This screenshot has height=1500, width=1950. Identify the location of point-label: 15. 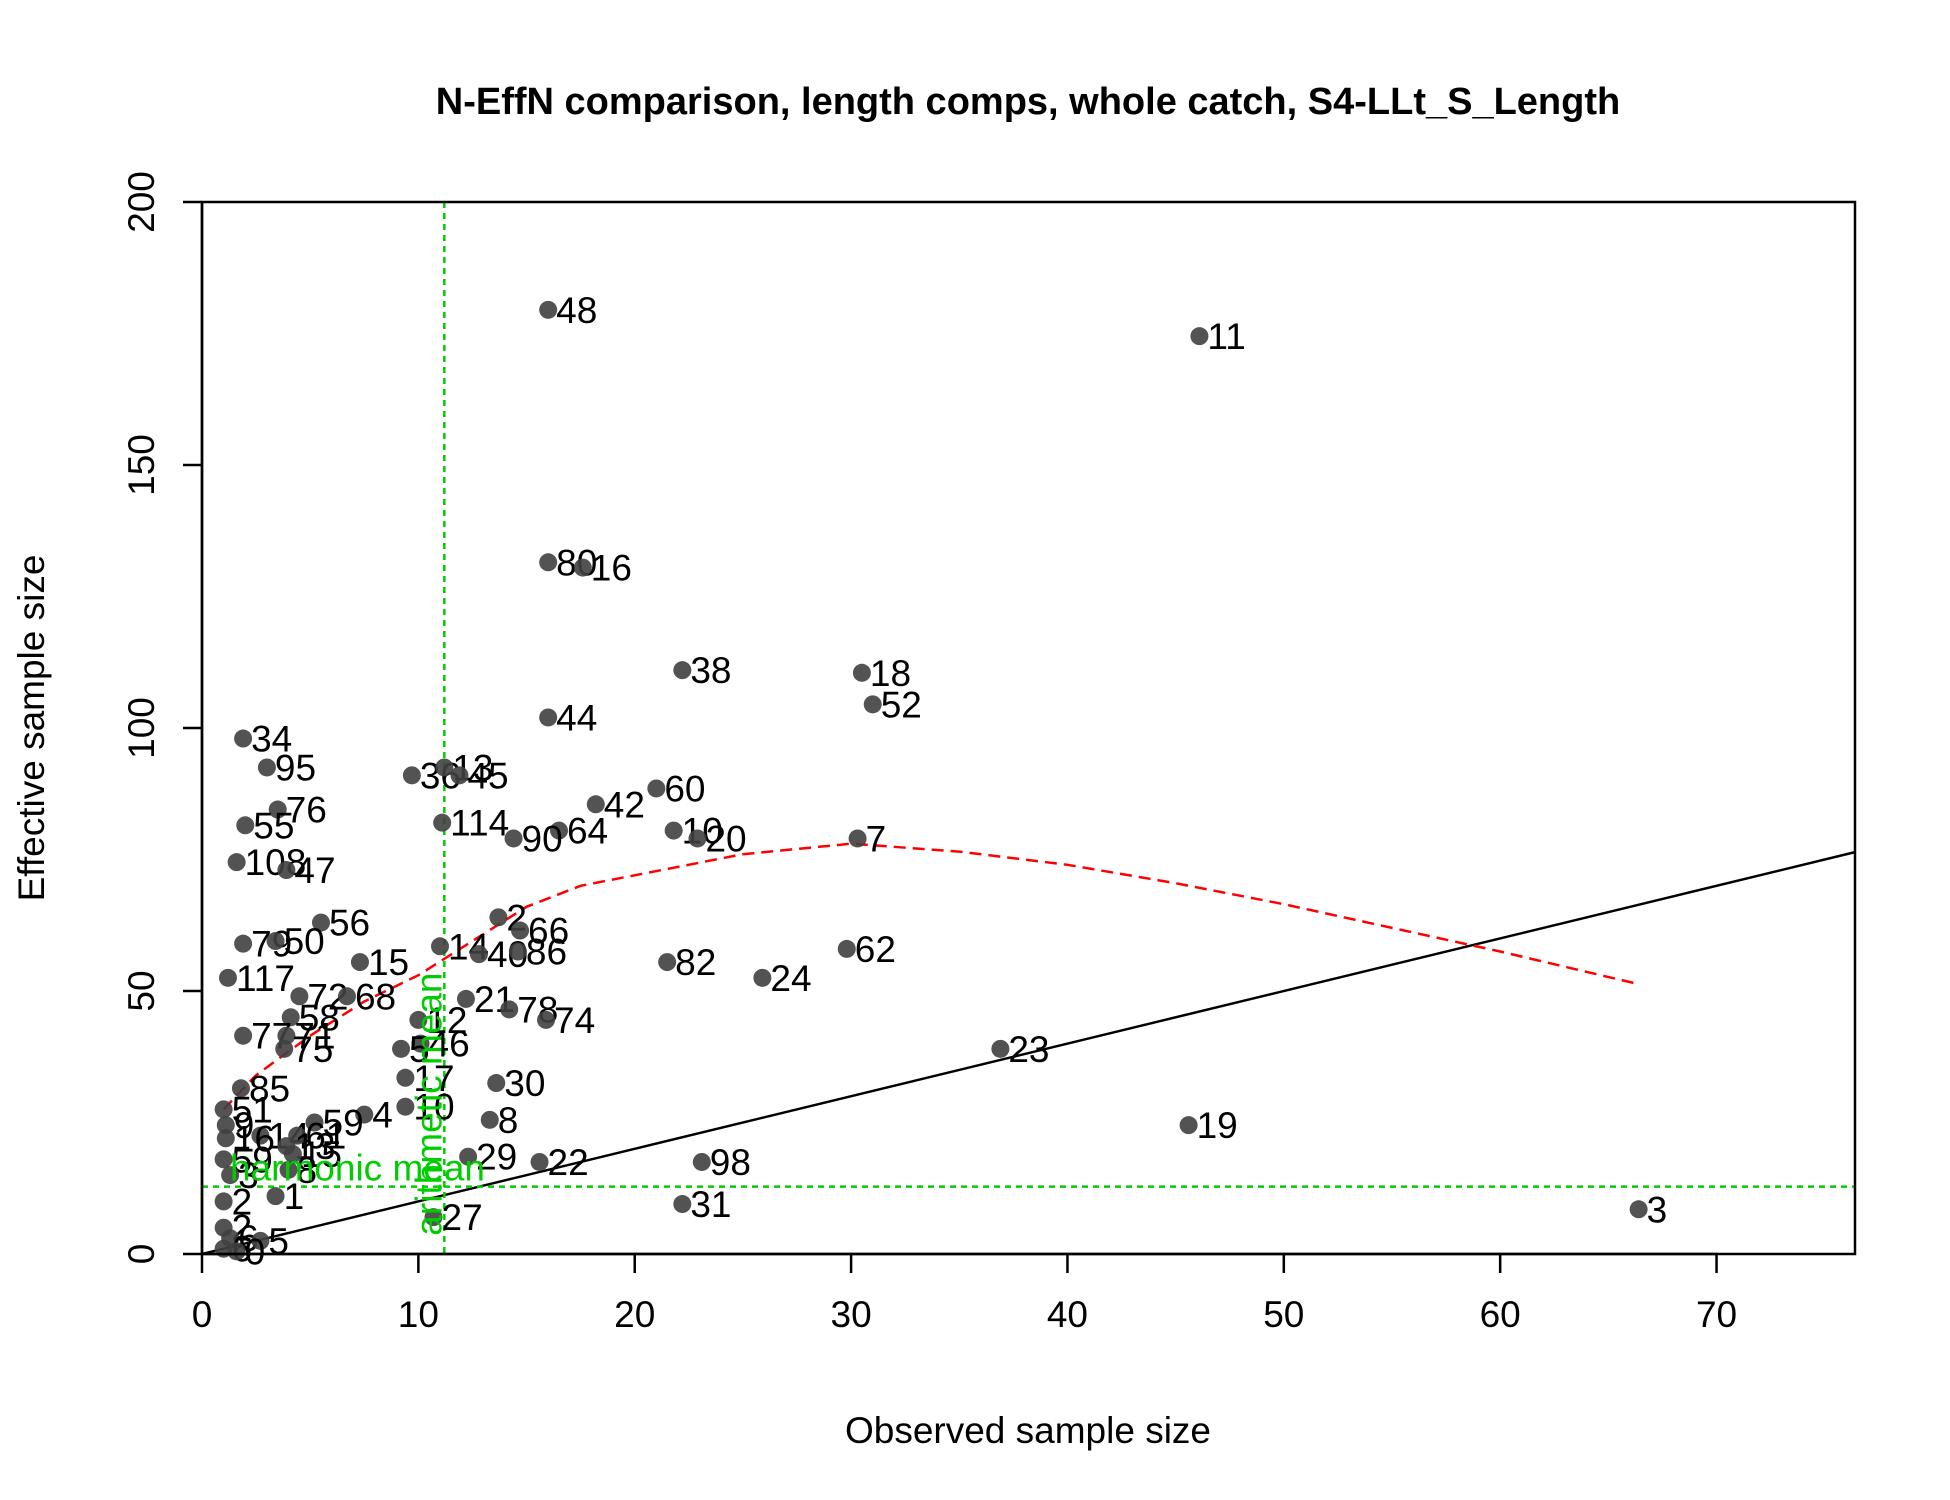
(388, 962).